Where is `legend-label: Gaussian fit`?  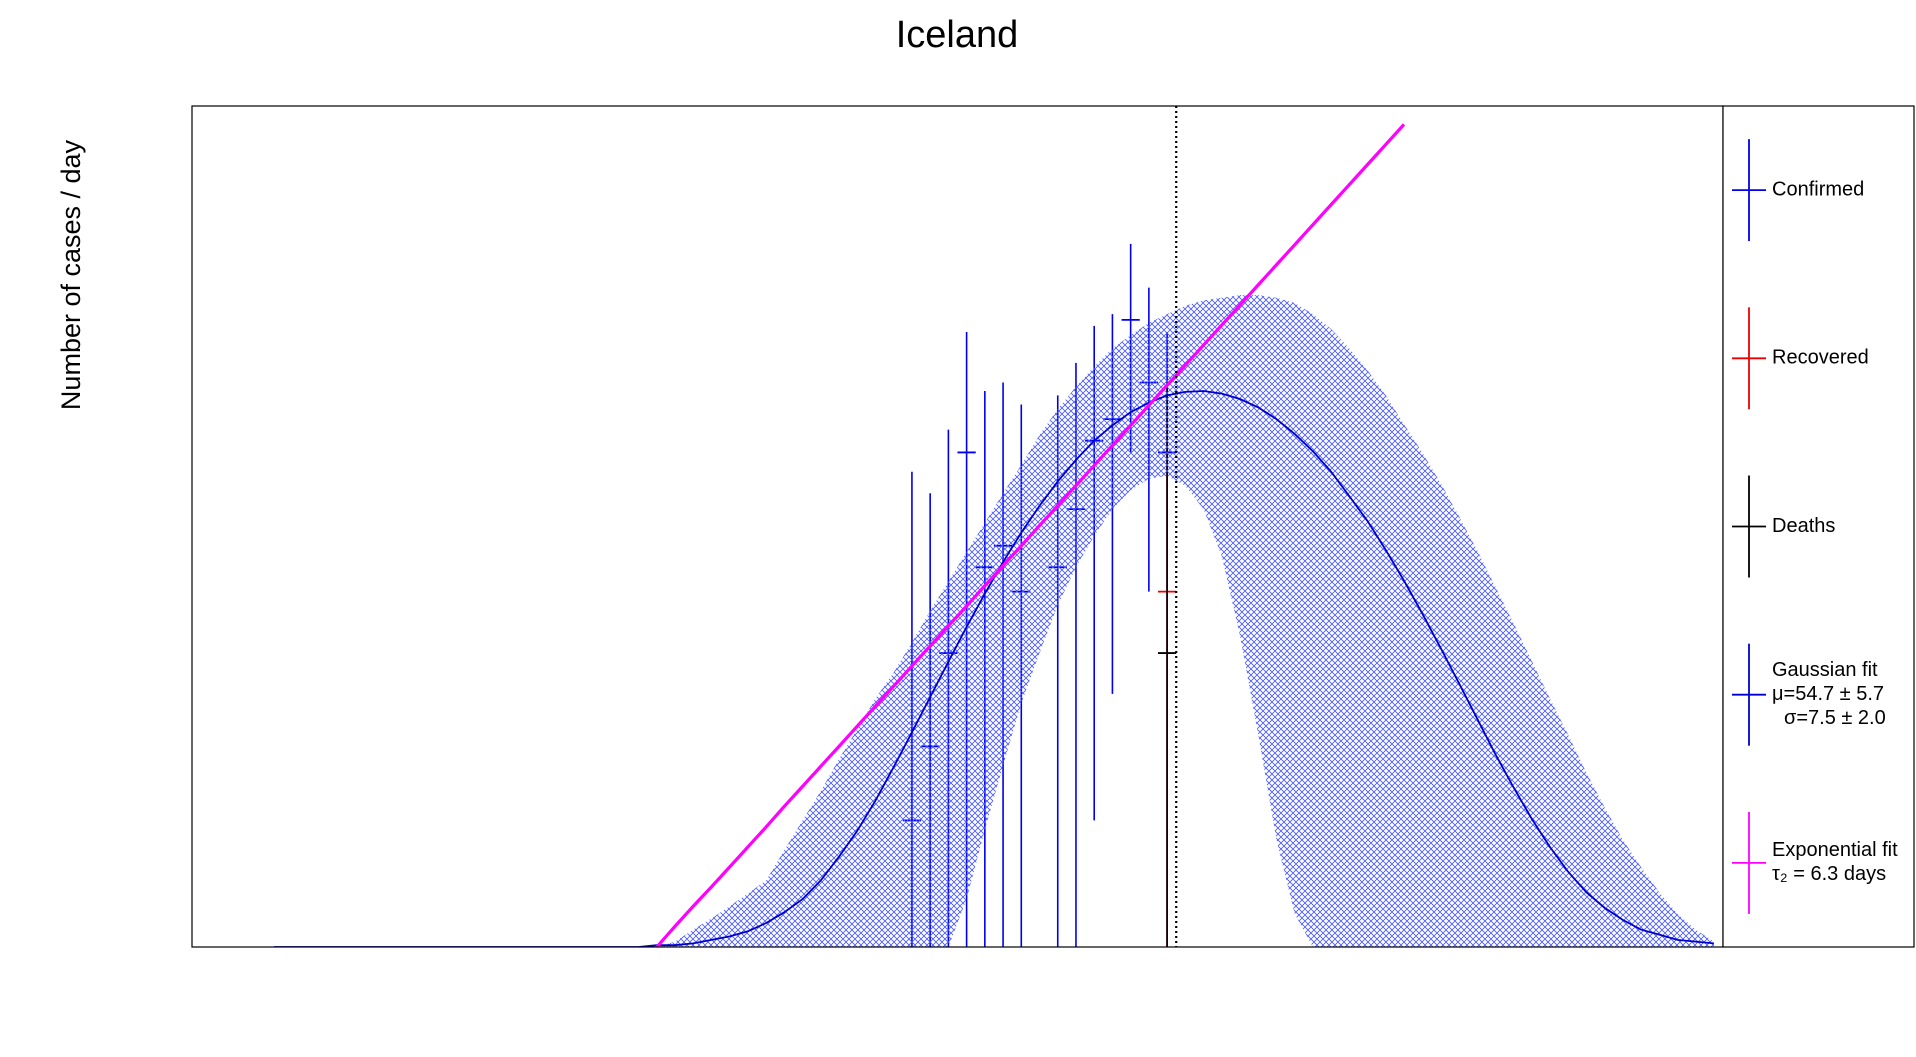 legend-label: Gaussian fit is located at coordinates (1825, 670).